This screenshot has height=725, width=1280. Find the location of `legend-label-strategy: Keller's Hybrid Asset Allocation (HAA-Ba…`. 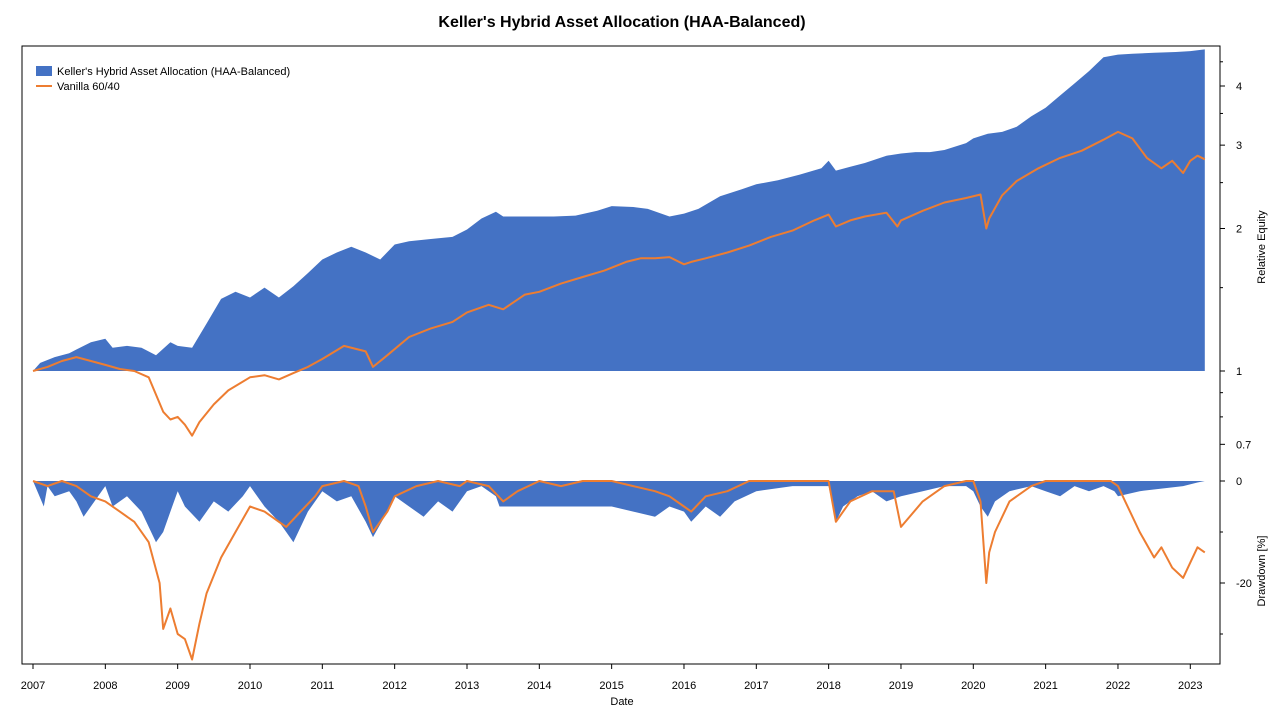

legend-label-strategy: Keller's Hybrid Asset Allocation (HAA-Ba… is located at coordinates (173, 72).